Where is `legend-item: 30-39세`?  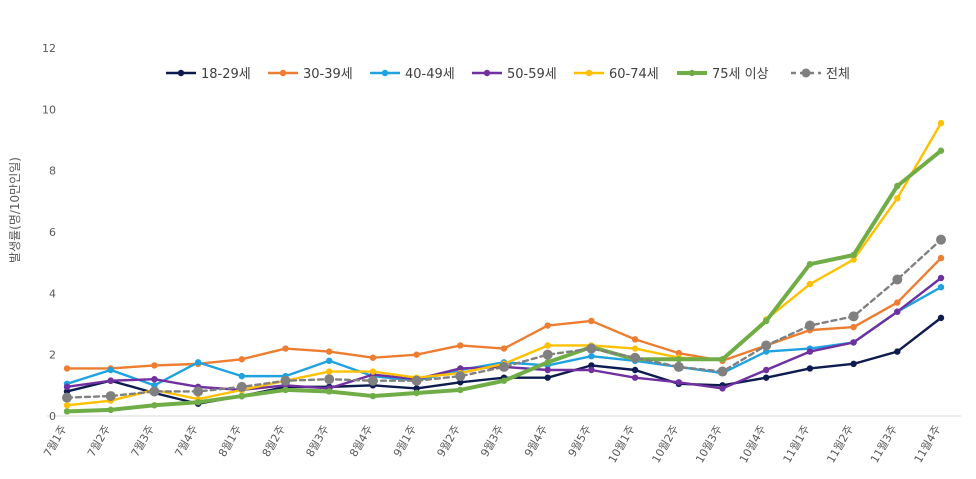
legend-item: 30-39세 is located at coordinates (310, 74).